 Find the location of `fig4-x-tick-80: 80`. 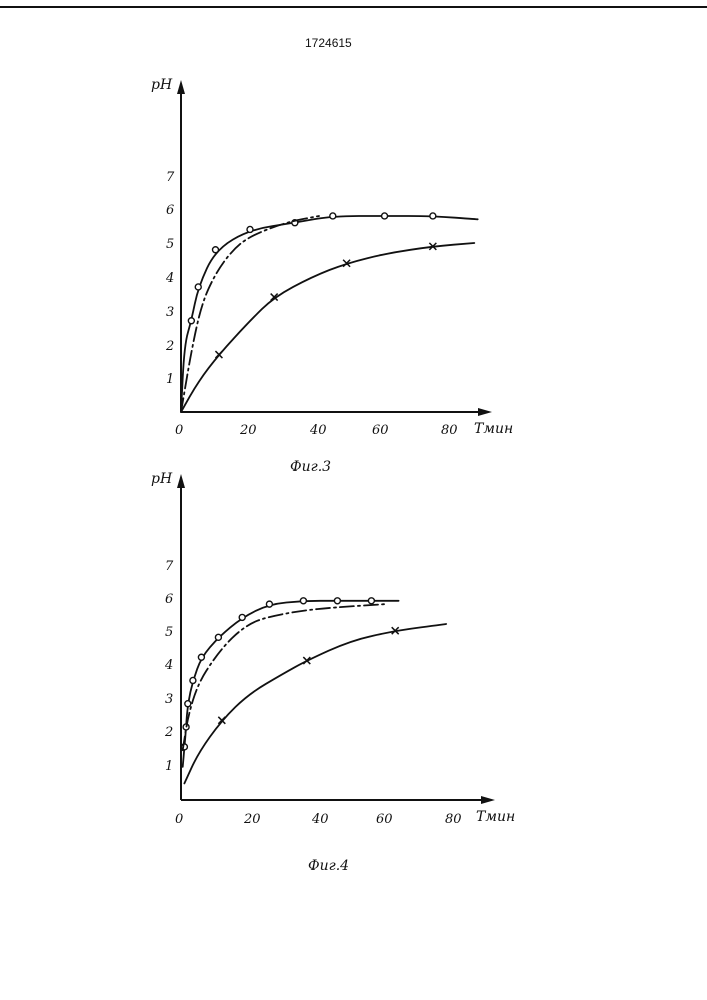

fig4-x-tick-80: 80 is located at coordinates (453, 819).